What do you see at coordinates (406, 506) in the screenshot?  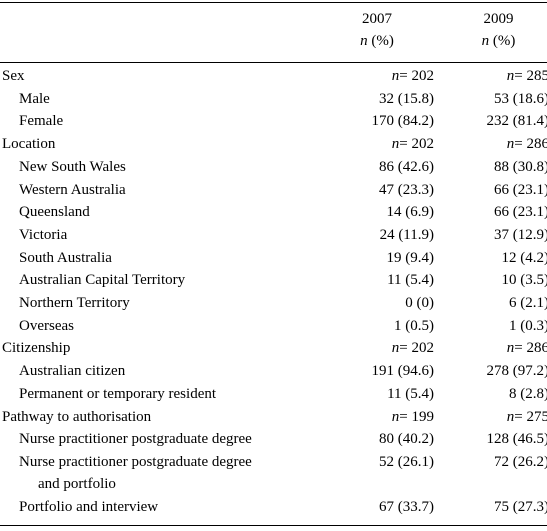 I see `value-cell-2007: 67 (33.7)` at bounding box center [406, 506].